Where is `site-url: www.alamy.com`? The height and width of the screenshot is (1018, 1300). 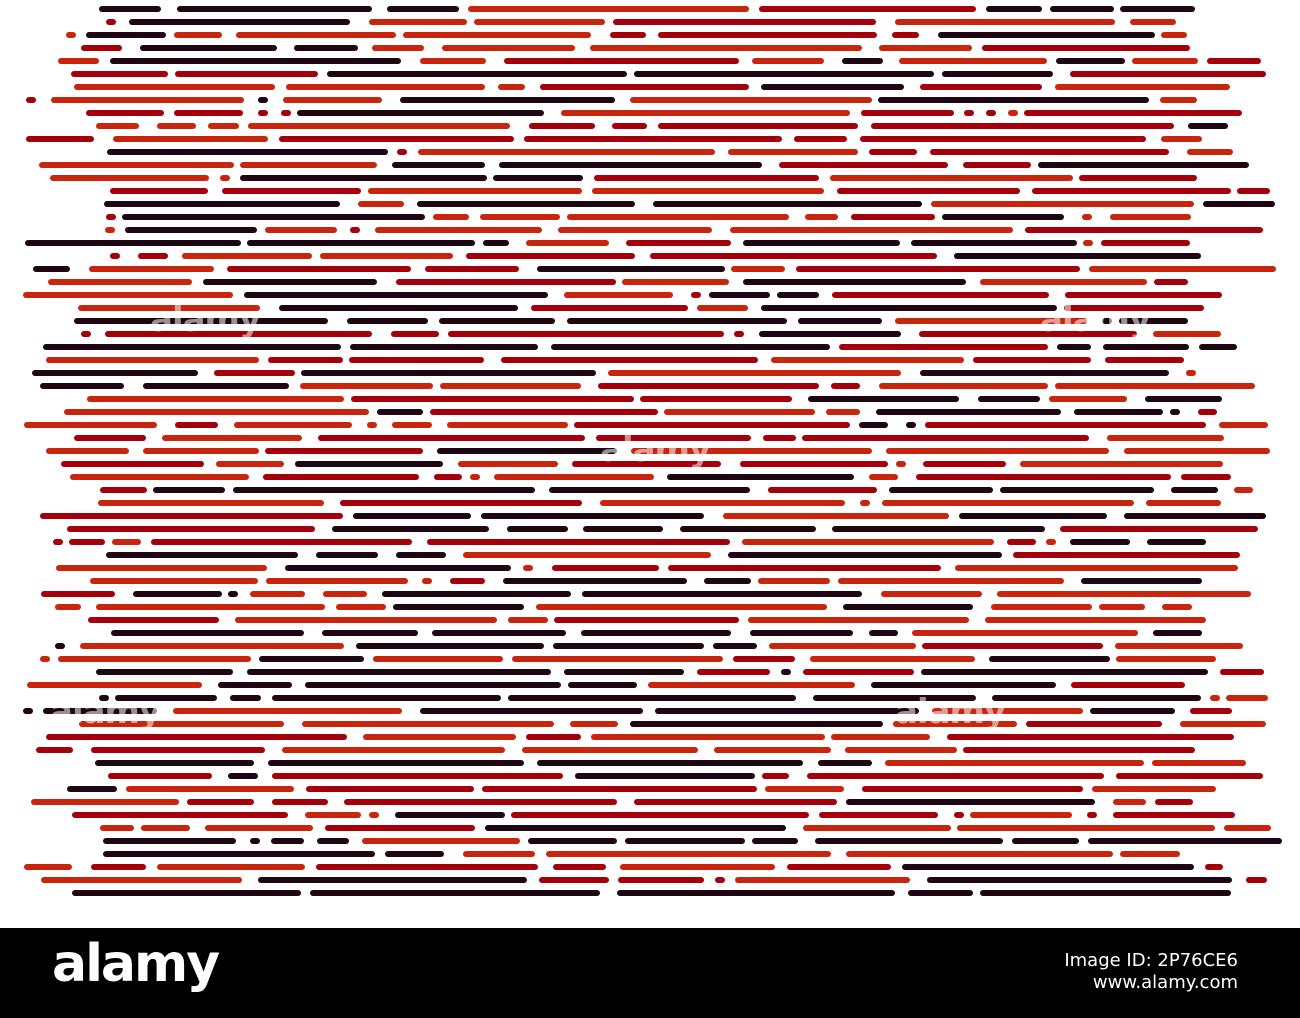
site-url: www.alamy.com is located at coordinates (1165, 982).